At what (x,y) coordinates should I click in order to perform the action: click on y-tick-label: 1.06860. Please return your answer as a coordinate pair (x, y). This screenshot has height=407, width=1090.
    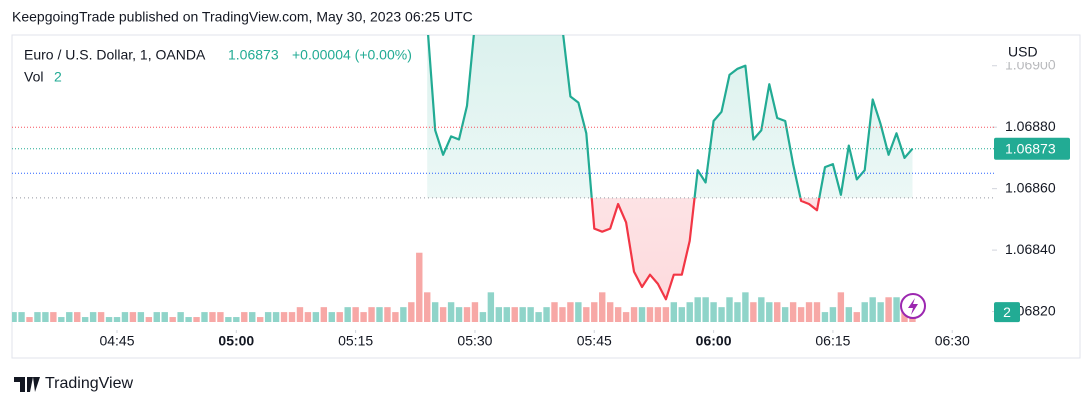
    Looking at the image, I should click on (1030, 187).